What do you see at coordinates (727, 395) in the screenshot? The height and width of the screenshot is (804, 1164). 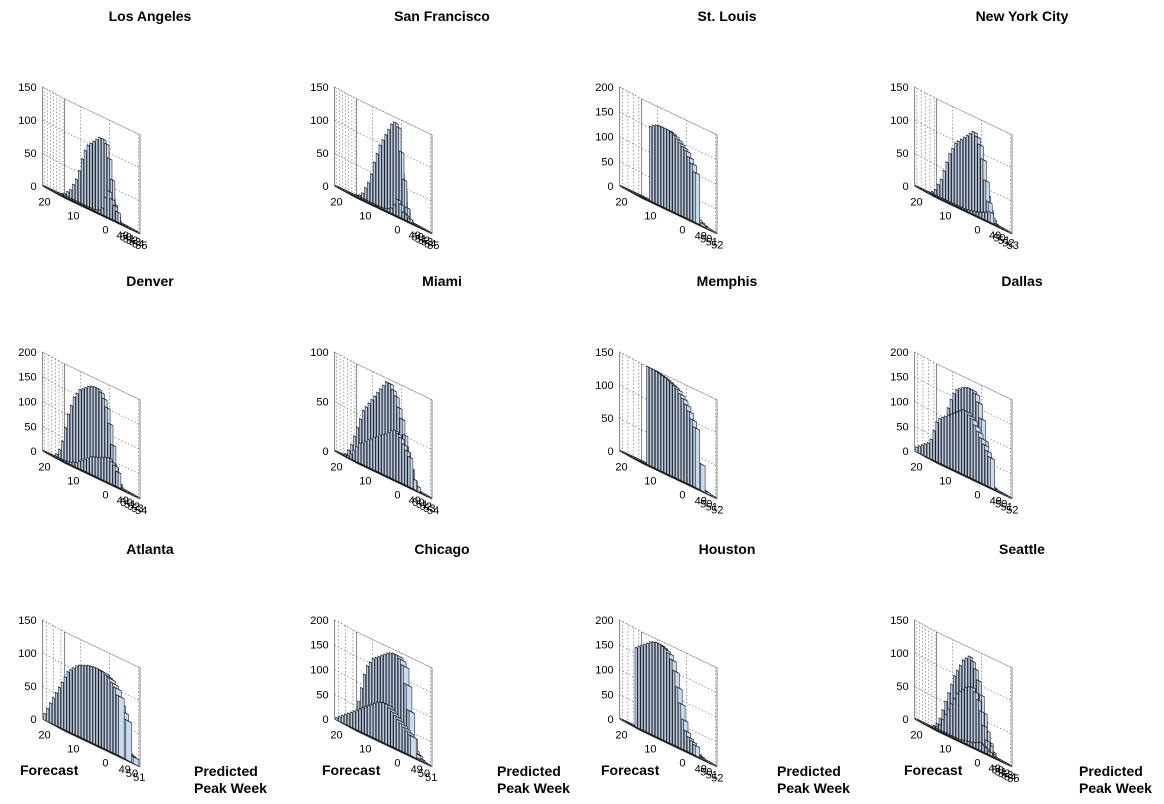 I see `chart-plot: 0501001500102049505152` at bounding box center [727, 395].